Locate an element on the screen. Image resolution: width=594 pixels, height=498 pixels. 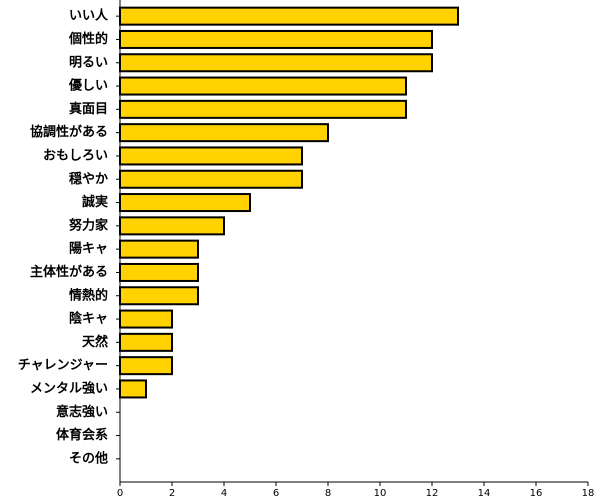
y-tick-label: 天然 is located at coordinates (95, 342).